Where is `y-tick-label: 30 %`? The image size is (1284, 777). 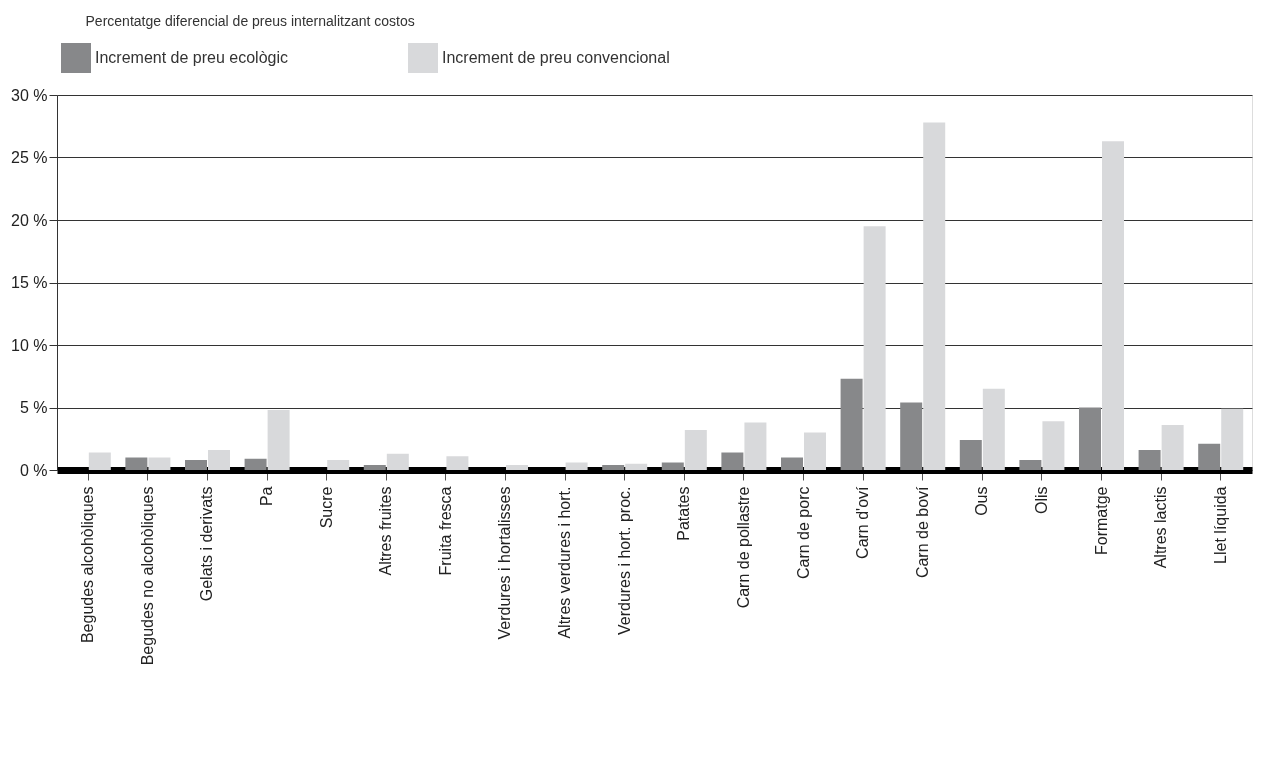
y-tick-label: 30 % is located at coordinates (29, 95).